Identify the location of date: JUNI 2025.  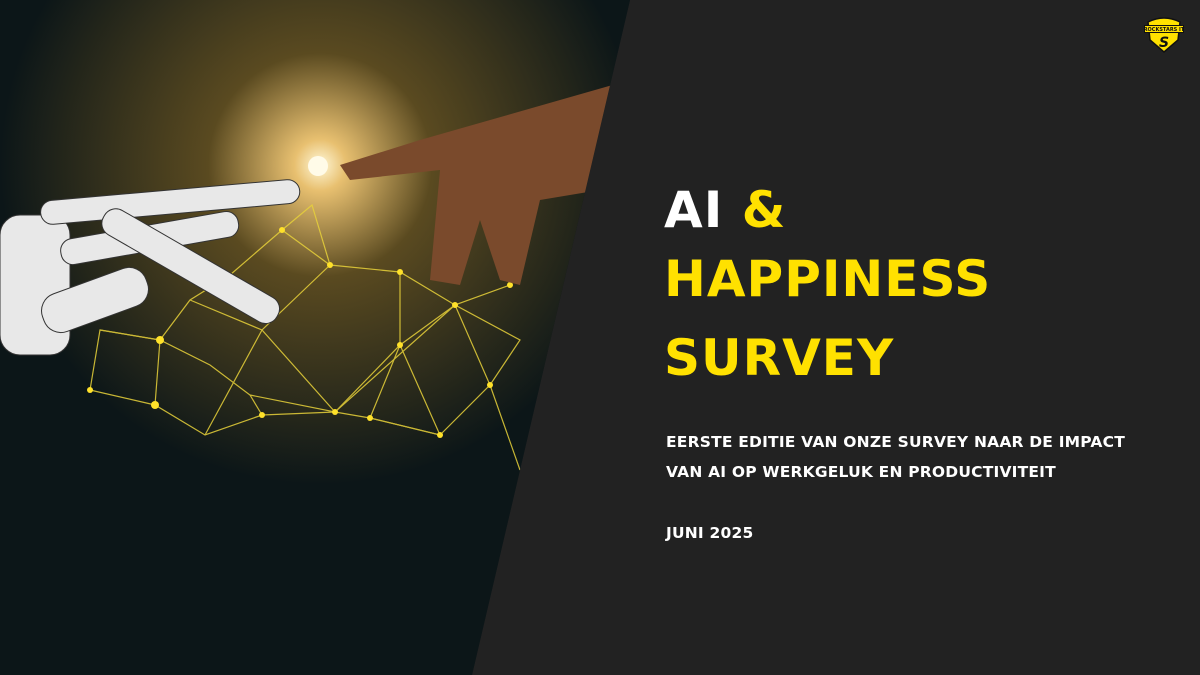
(710, 533).